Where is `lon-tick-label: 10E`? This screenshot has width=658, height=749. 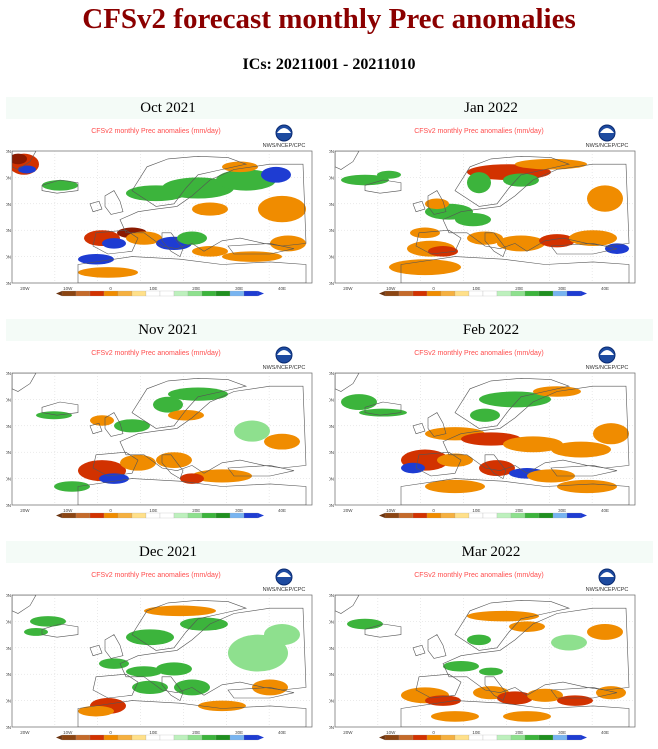
lon-tick-label: 10E is located at coordinates (476, 288).